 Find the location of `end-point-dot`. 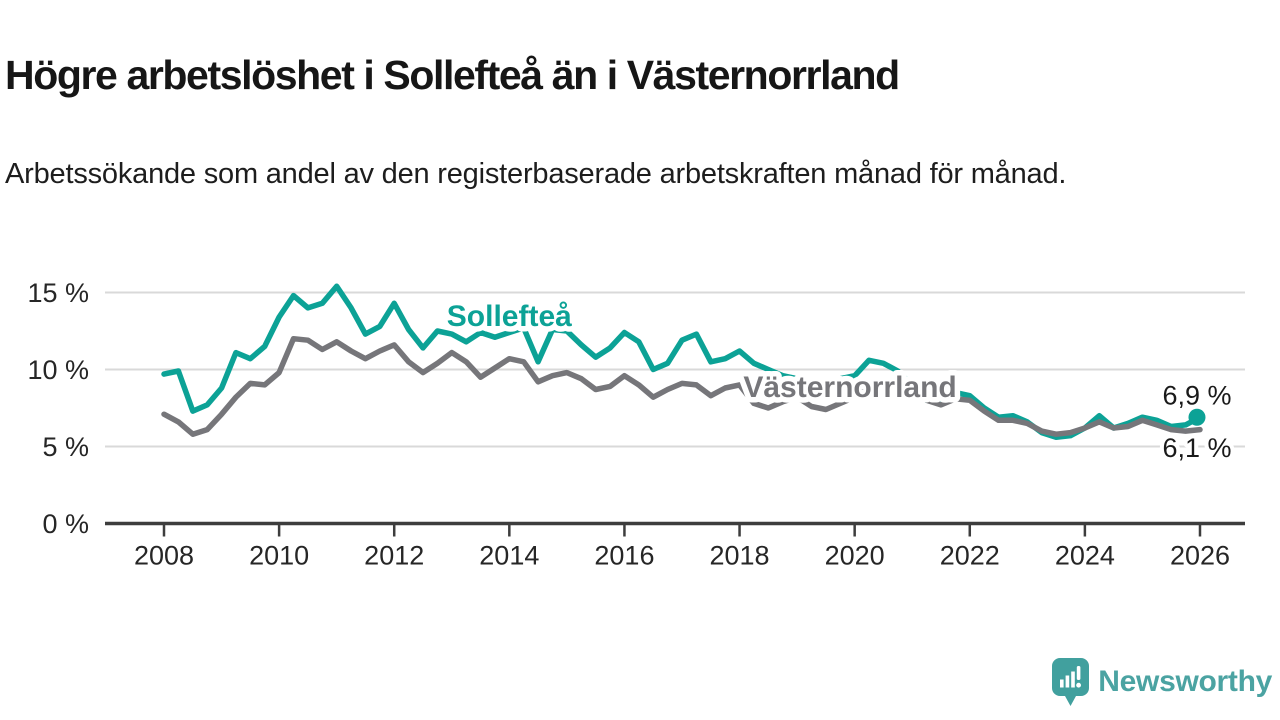

end-point-dot is located at coordinates (1197, 417).